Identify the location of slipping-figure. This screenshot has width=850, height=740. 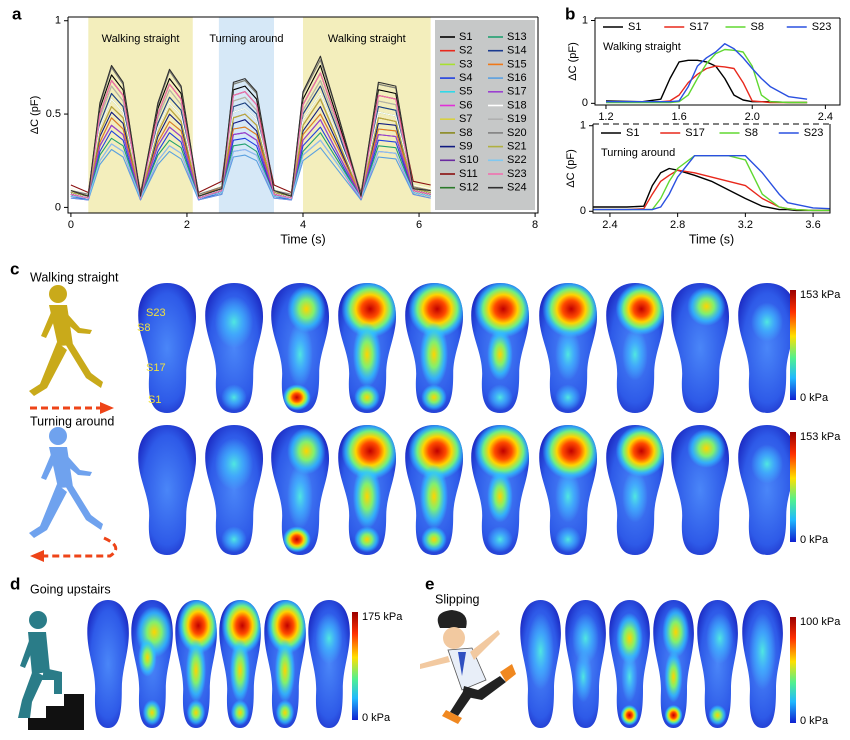
(468, 667).